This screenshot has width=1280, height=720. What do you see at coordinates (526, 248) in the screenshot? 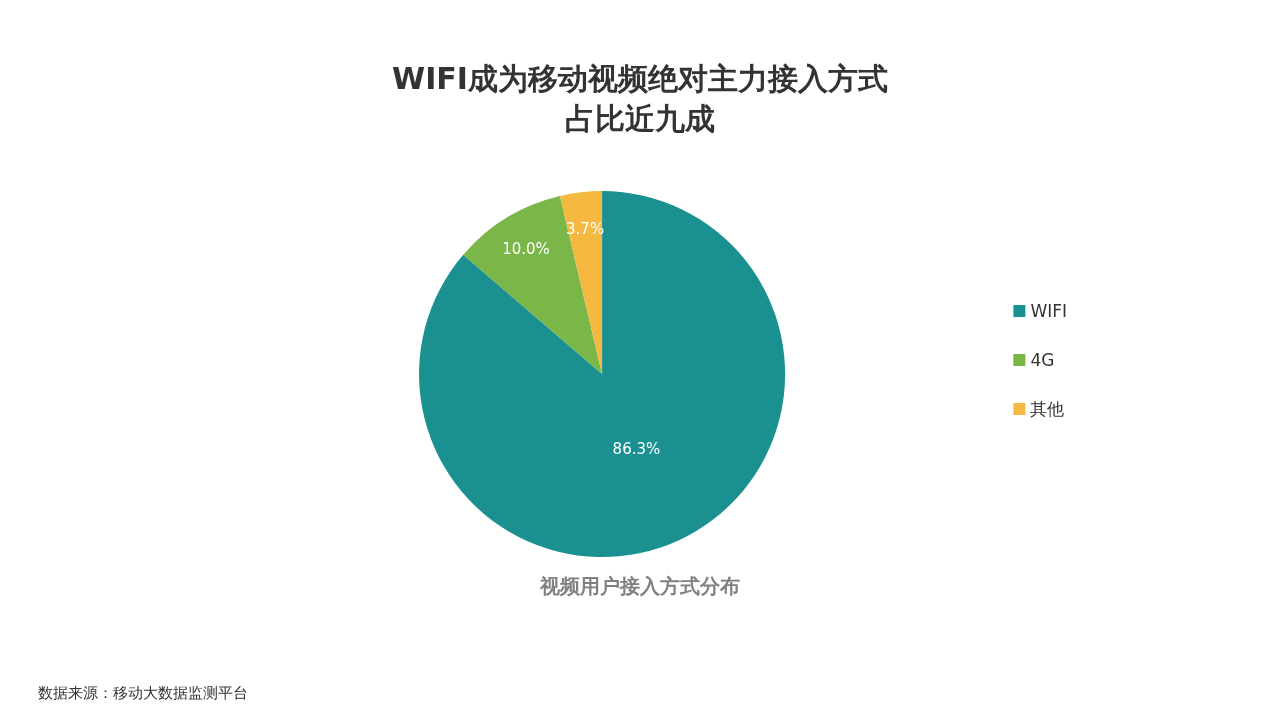
I see `data-label: 10.0%` at bounding box center [526, 248].